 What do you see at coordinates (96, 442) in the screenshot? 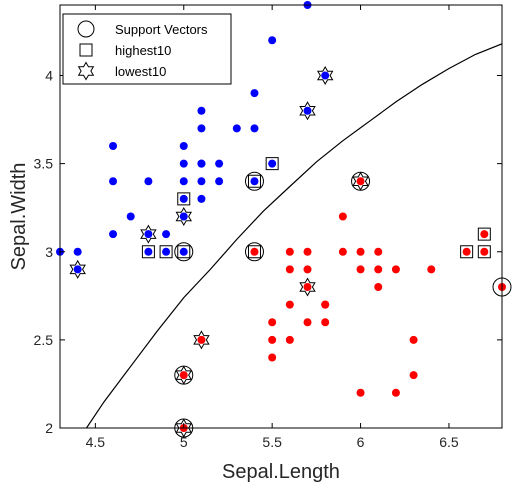
I see `x-tick-label: 4.5` at bounding box center [96, 442].